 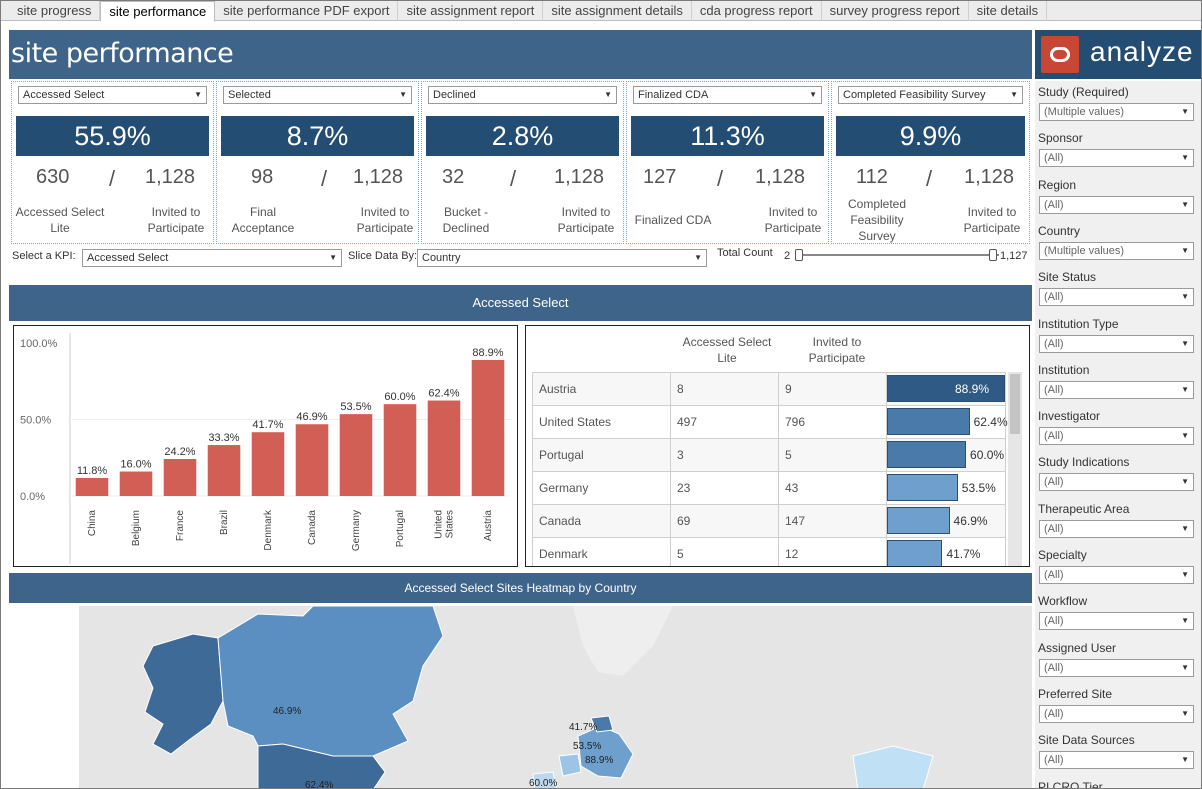 What do you see at coordinates (724, 422) in the screenshot?
I see `accessed-count-cell: 497` at bounding box center [724, 422].